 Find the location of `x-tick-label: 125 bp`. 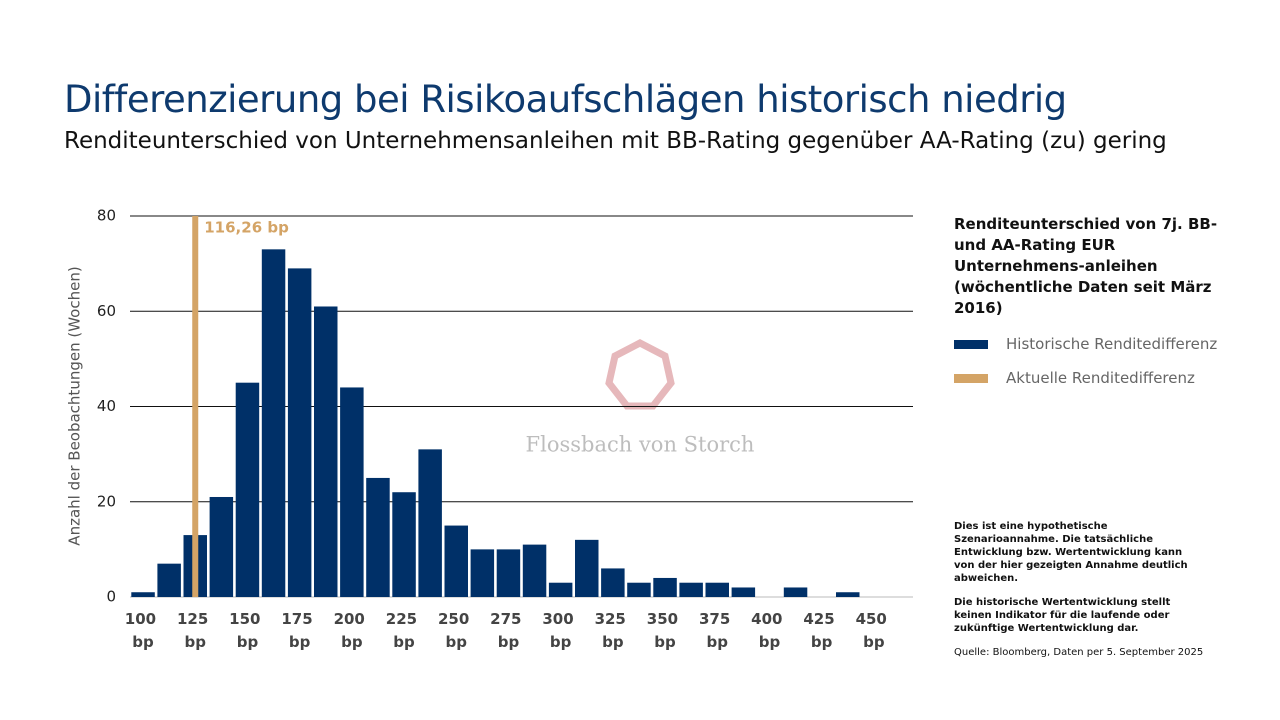

x-tick-label: 125 bp is located at coordinates (195, 630).